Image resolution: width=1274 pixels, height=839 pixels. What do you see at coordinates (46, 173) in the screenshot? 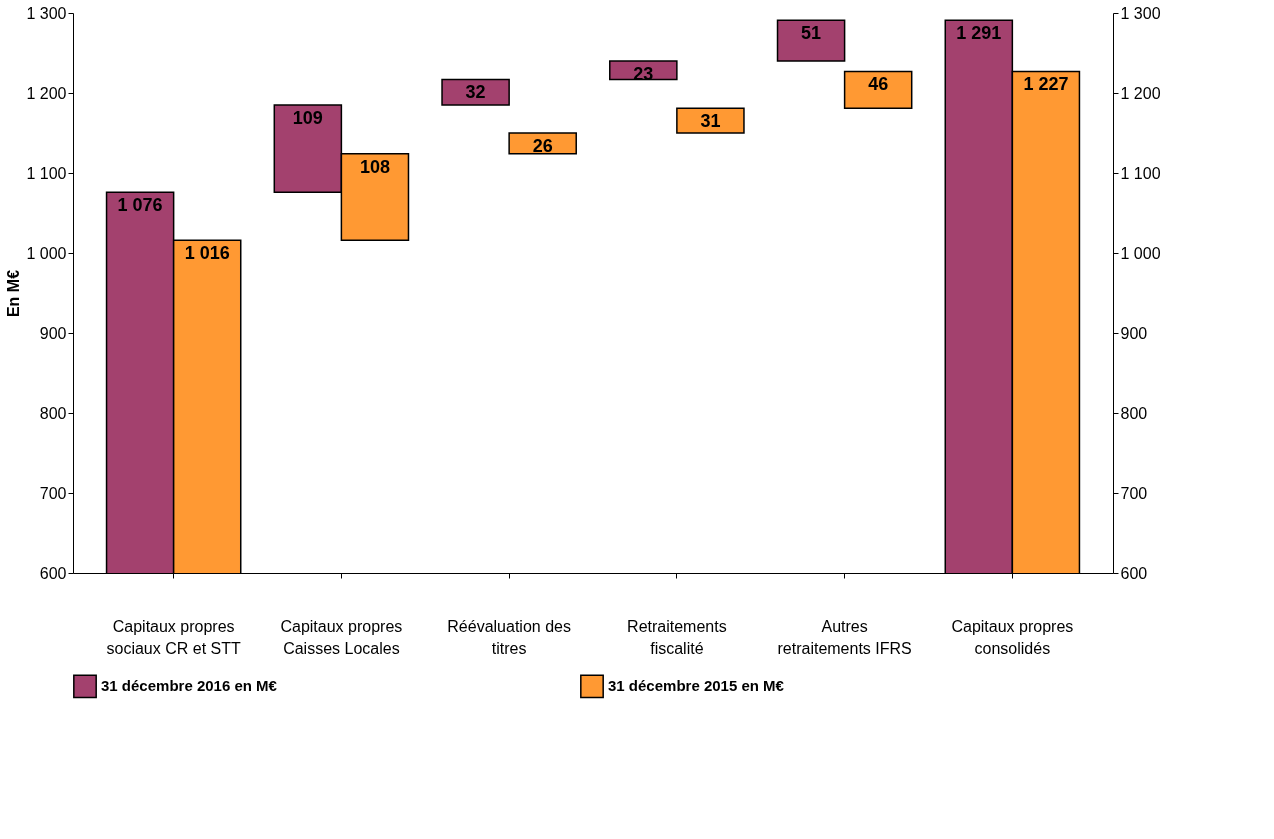
I see `y-tick-label: 1 100` at bounding box center [46, 173].